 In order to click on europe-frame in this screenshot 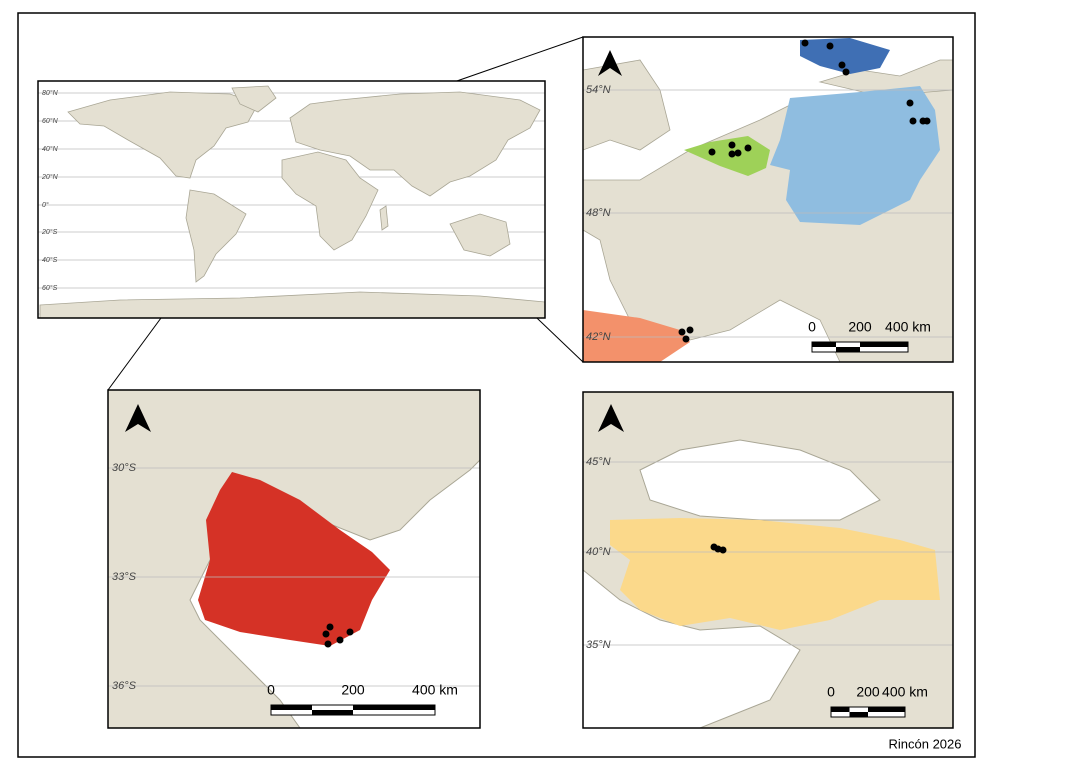, I will do `click(768, 199)`.